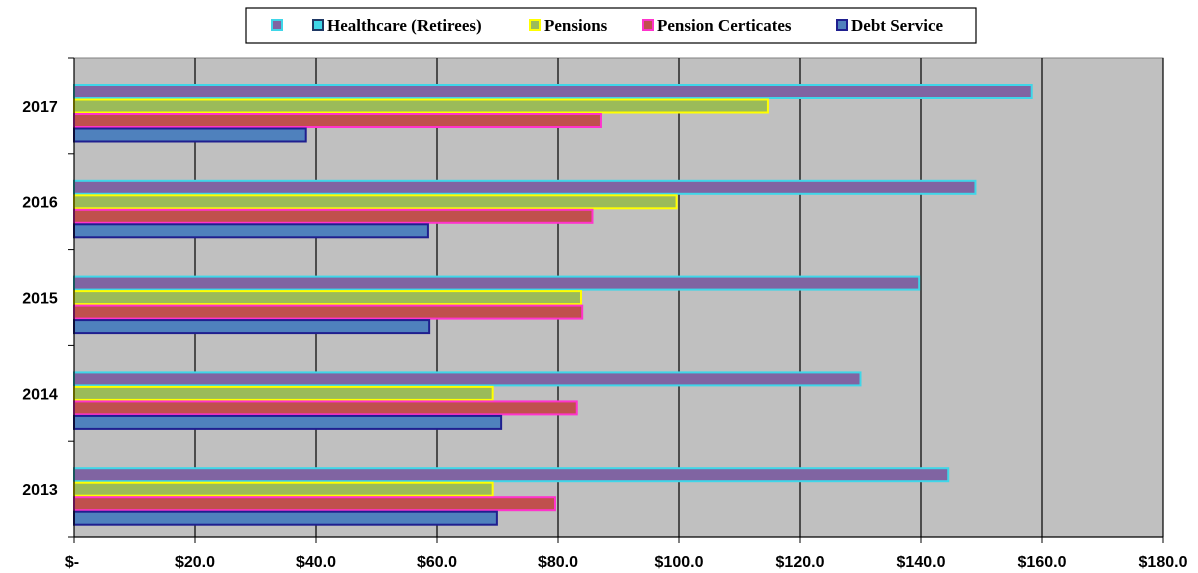 The image size is (1198, 573). Describe the element at coordinates (1163, 562) in the screenshot. I see `x-tick-label: $180.0` at that location.